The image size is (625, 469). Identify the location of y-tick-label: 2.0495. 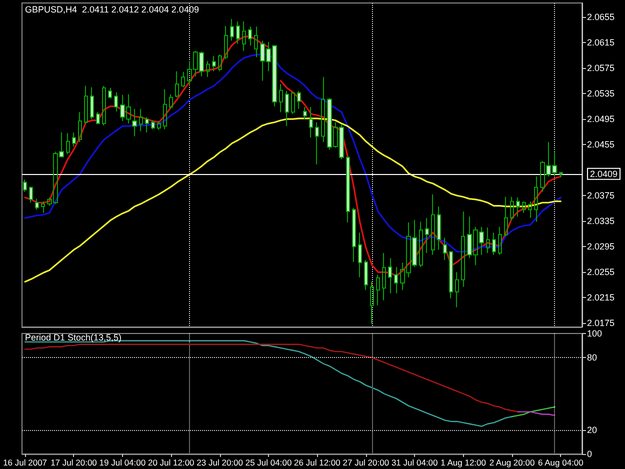
(601, 119).